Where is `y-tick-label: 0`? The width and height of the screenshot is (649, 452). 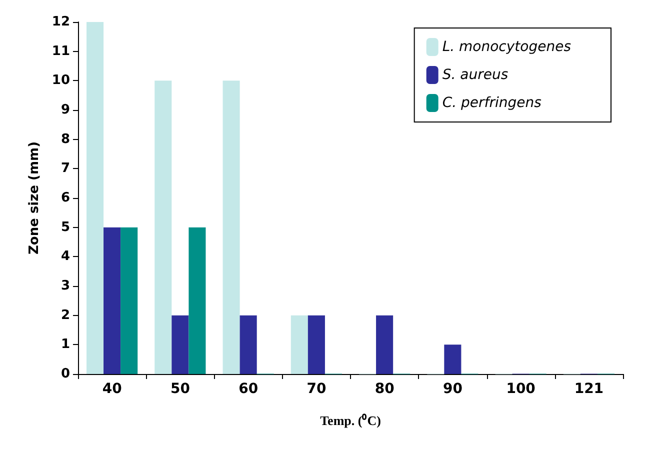 y-tick-label: 0 is located at coordinates (65, 374).